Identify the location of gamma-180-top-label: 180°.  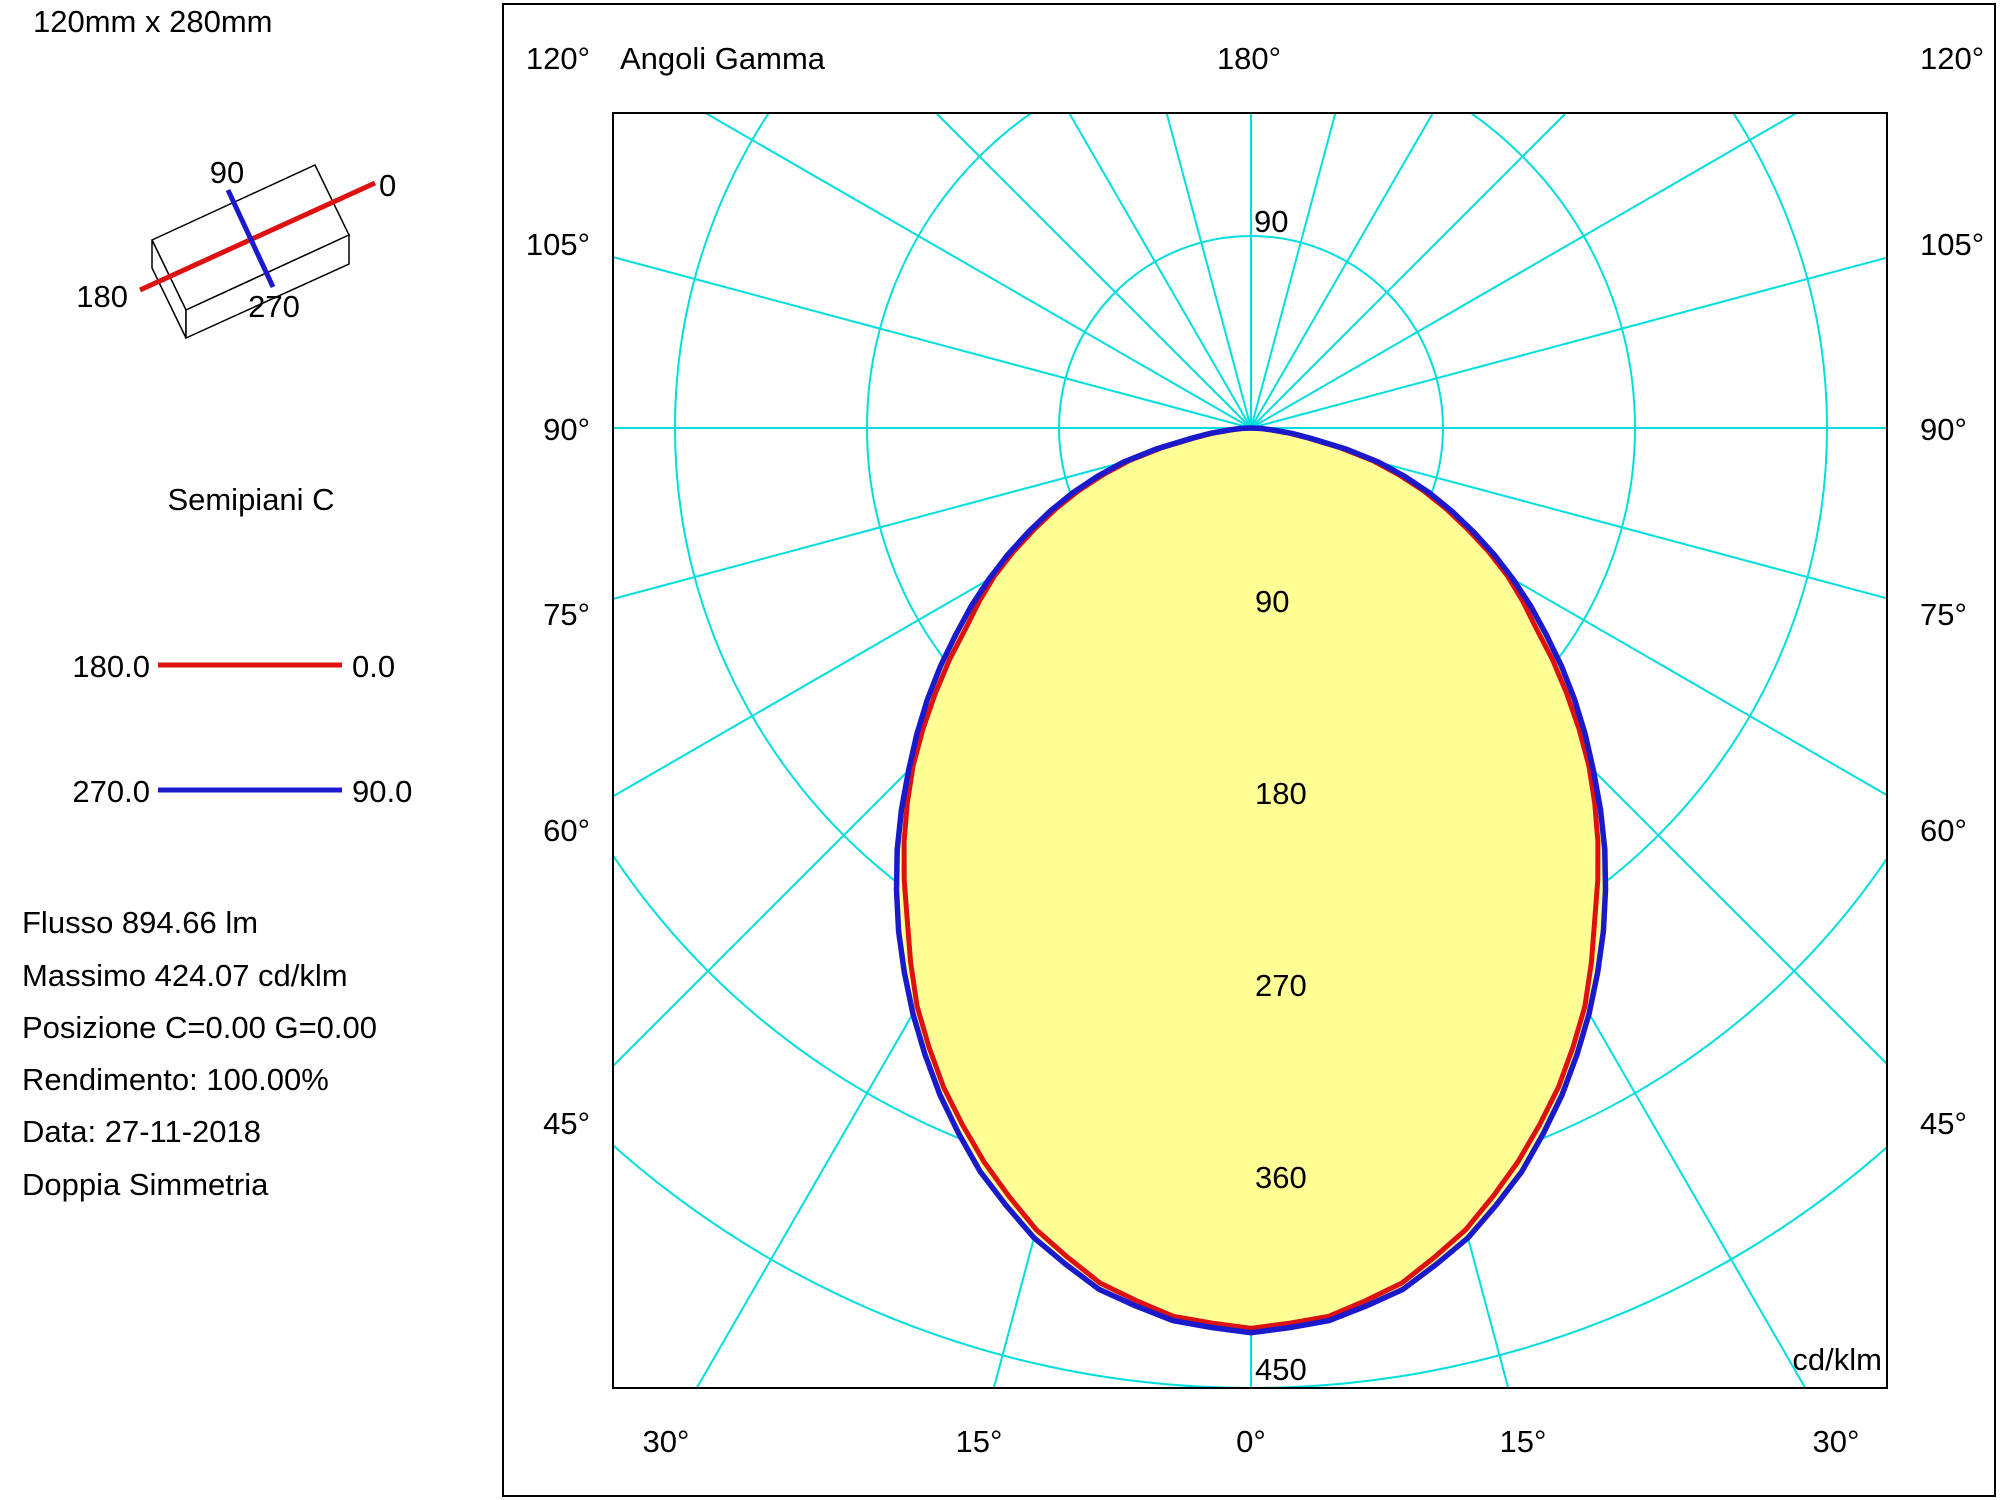
(1249, 58).